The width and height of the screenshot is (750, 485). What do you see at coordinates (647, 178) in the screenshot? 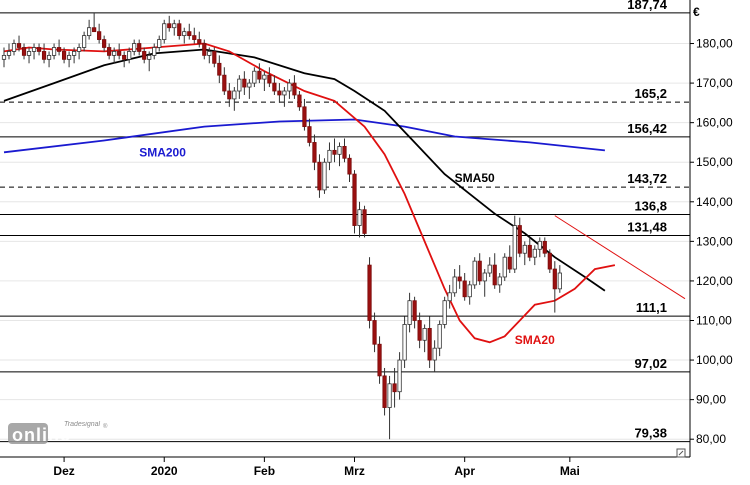
I see `level-label: 143,72` at bounding box center [647, 178].